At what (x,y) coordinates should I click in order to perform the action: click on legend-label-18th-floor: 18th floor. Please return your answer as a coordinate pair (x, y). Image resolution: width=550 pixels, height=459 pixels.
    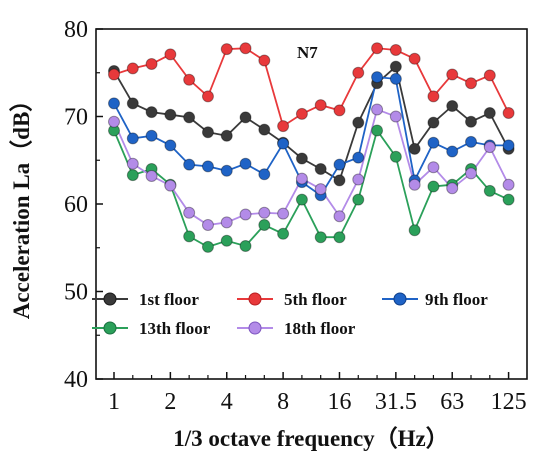
    Looking at the image, I should click on (320, 328).